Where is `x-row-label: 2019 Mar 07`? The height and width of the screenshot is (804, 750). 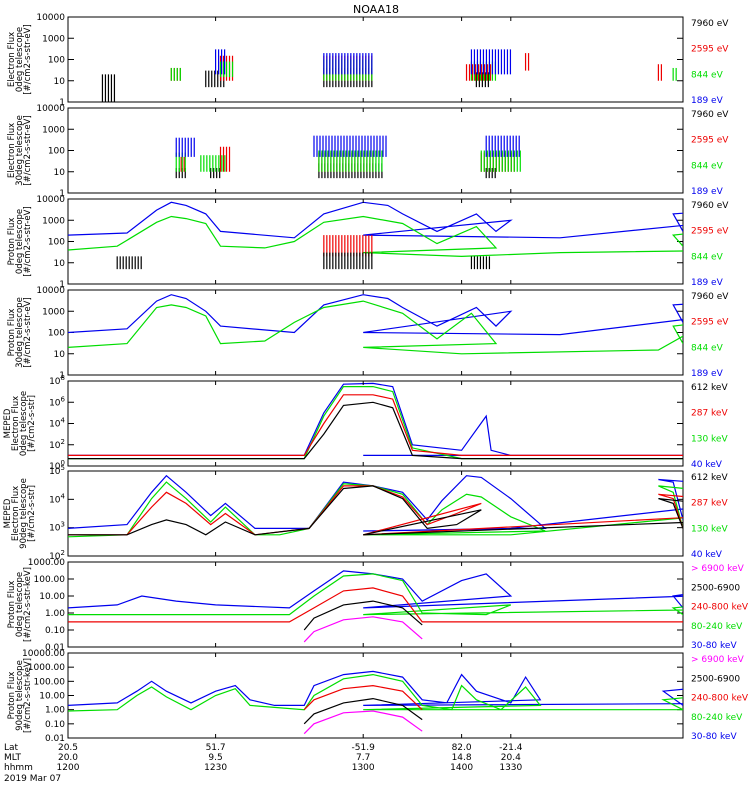 x-row-label: 2019 Mar 07 is located at coordinates (32, 779).